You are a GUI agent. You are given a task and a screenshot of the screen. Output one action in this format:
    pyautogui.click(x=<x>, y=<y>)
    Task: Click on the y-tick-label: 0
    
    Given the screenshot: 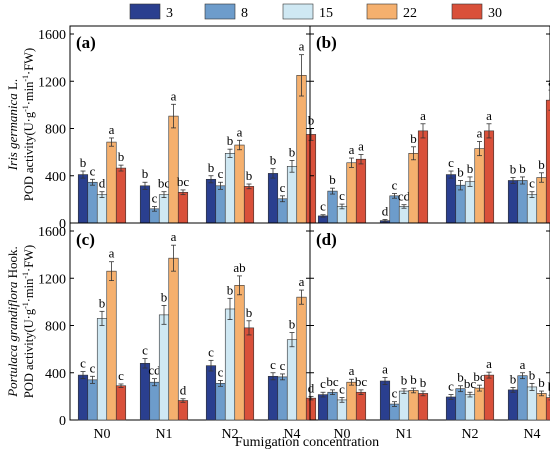 What is the action you would take?
    pyautogui.click(x=62, y=224)
    